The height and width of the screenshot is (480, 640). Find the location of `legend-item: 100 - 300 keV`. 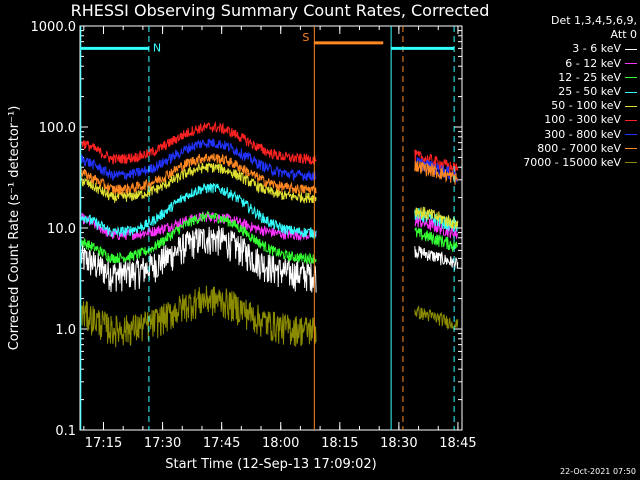

legend-item: 100 - 300 keV is located at coordinates (562, 120).